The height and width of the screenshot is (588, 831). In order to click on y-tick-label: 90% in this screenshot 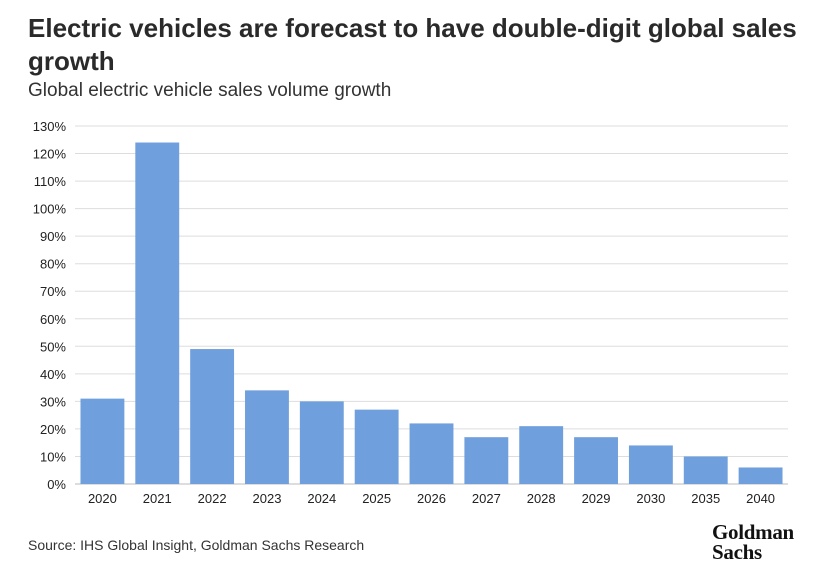, I will do `click(53, 236)`.